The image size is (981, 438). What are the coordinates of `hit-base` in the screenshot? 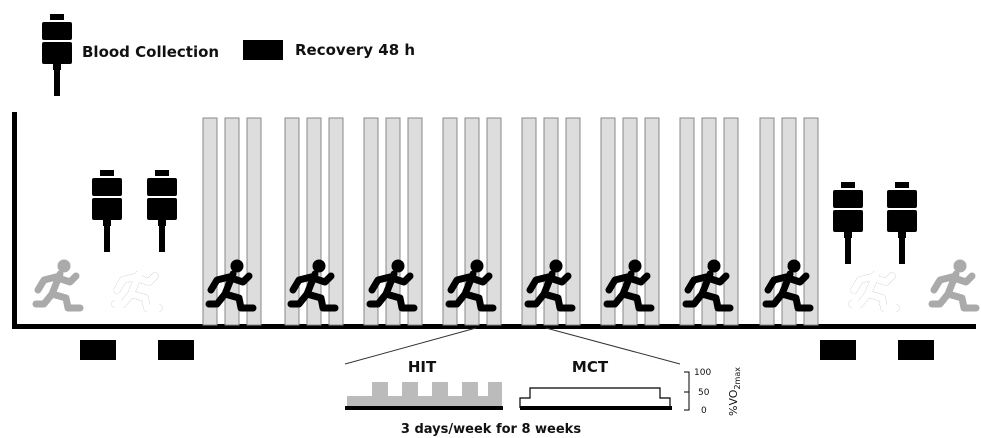 It's located at (424, 408).